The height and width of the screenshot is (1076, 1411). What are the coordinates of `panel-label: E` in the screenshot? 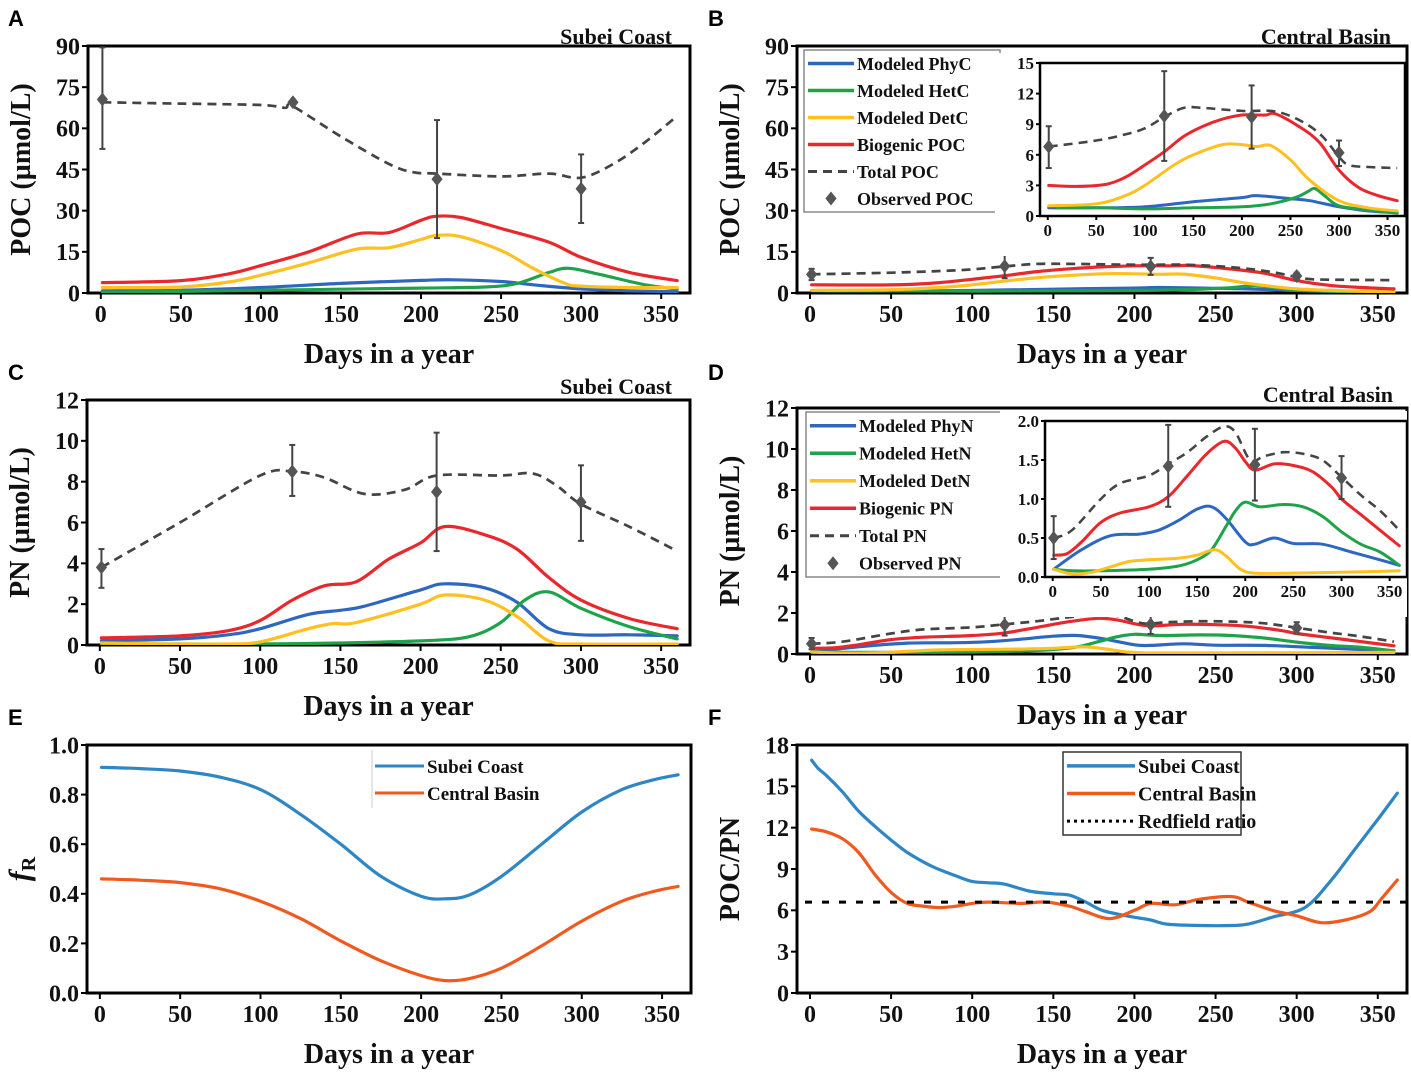 It's located at (15, 717).